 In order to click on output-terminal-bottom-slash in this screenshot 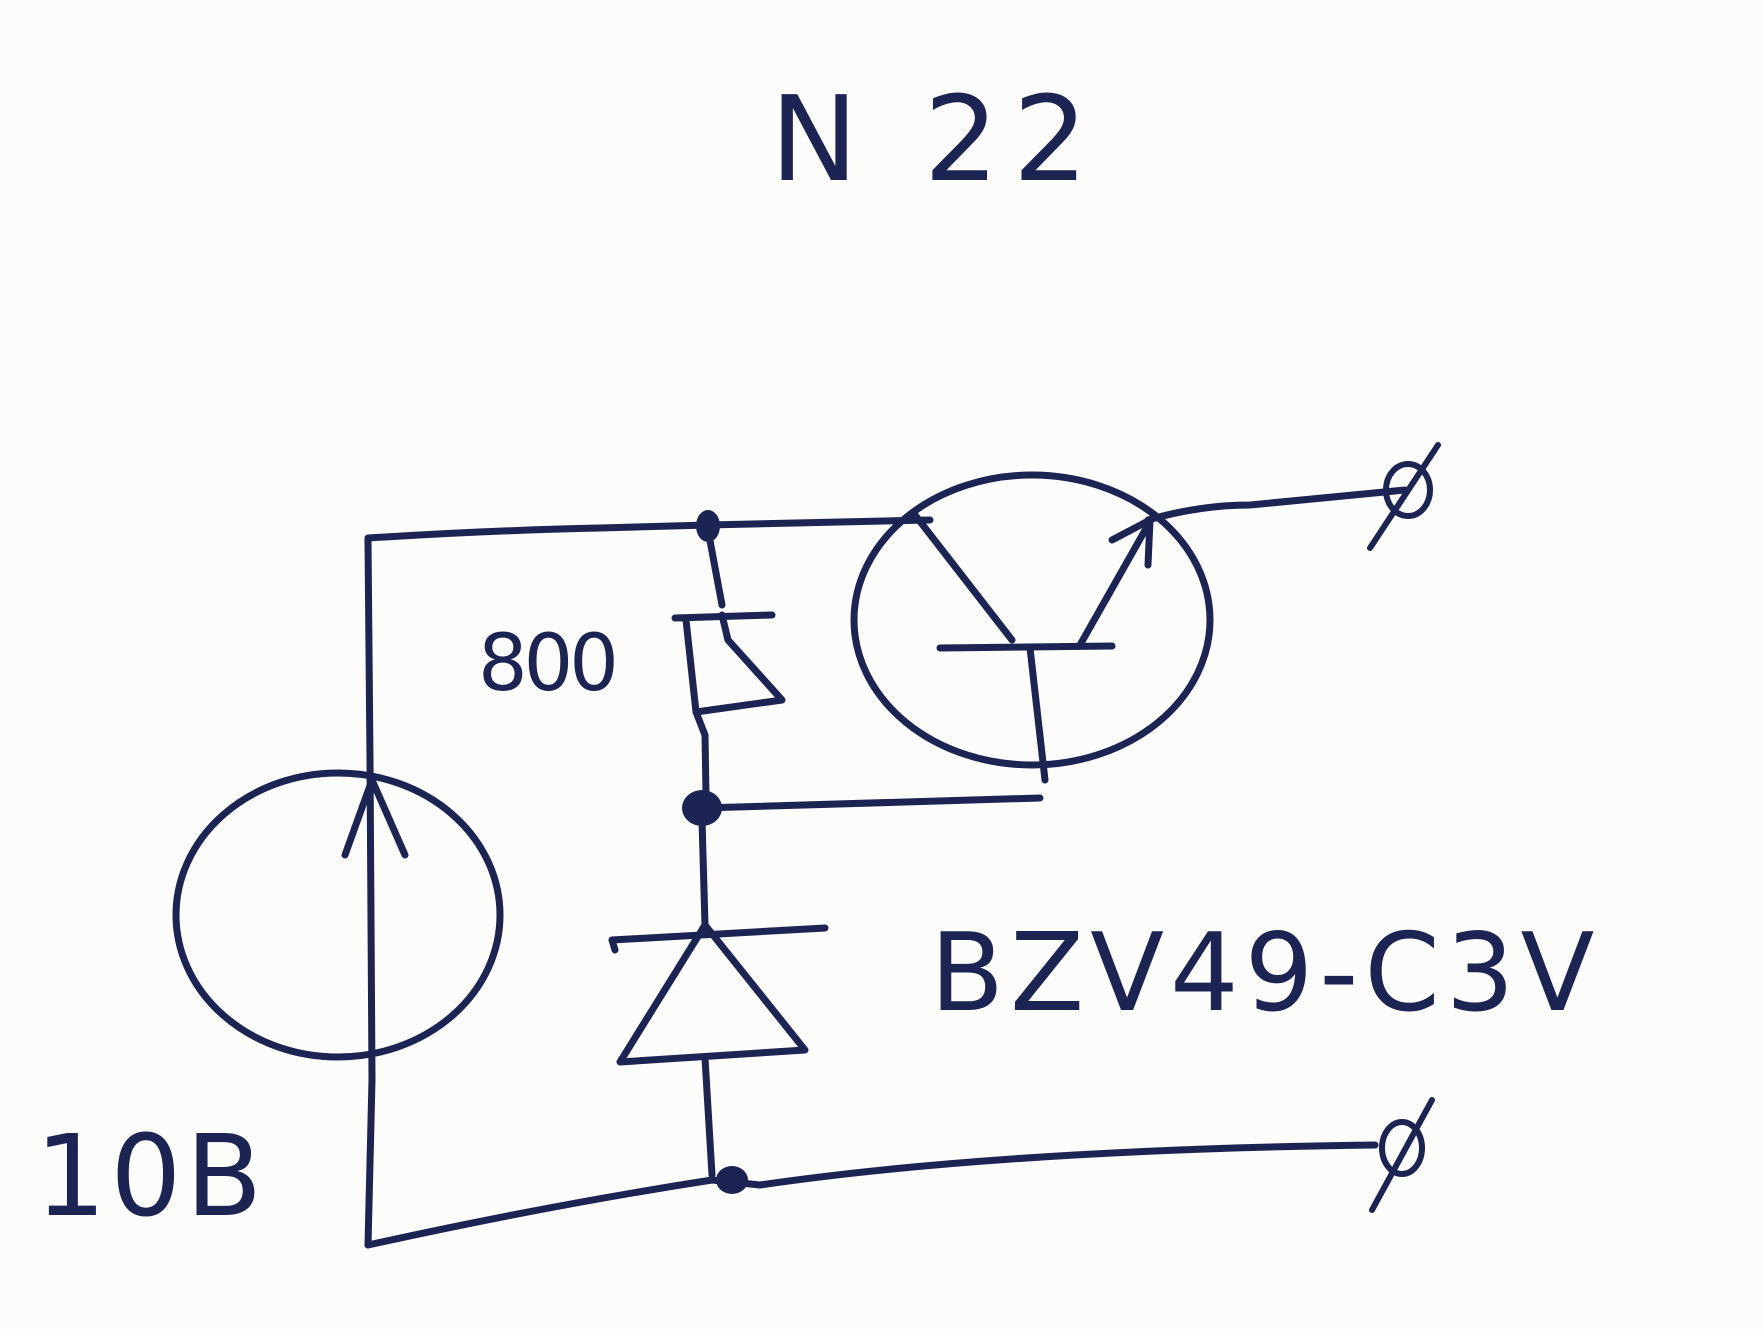, I will do `click(1402, 1155)`.